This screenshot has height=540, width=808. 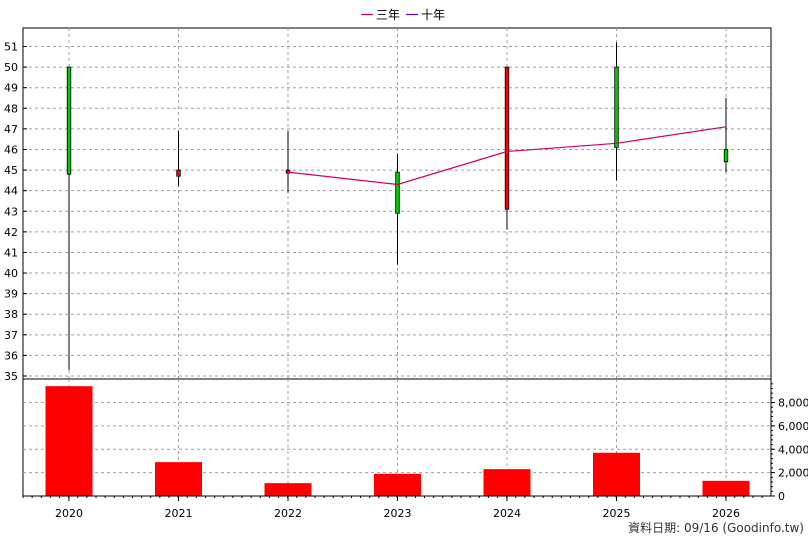 What do you see at coordinates (11, 191) in the screenshot?
I see `price-tick-label: 44` at bounding box center [11, 191].